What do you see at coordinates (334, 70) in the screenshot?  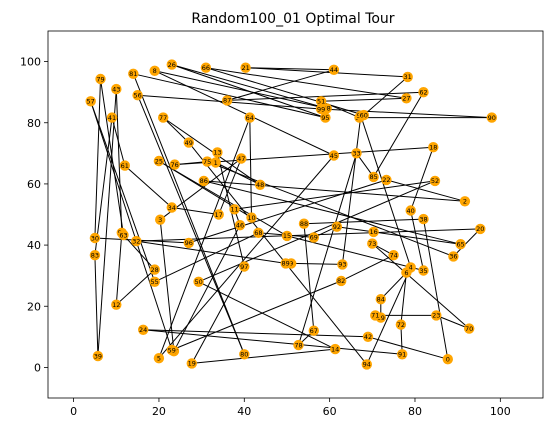 I see `node-label: 44` at bounding box center [334, 70].